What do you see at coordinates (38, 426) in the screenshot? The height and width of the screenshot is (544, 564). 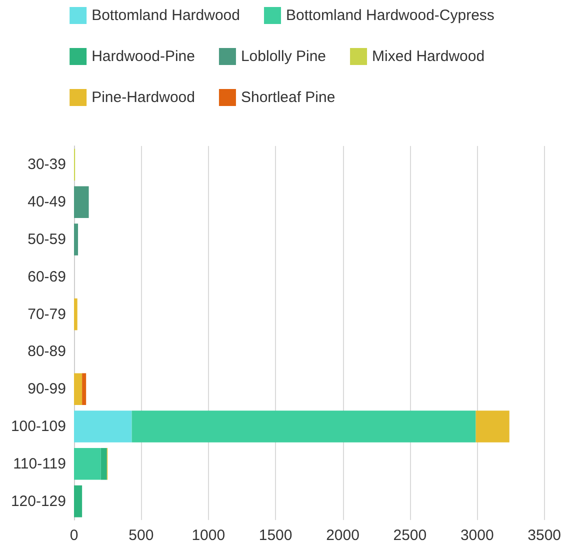 I see `y-tick-label: 100-109` at bounding box center [38, 426].